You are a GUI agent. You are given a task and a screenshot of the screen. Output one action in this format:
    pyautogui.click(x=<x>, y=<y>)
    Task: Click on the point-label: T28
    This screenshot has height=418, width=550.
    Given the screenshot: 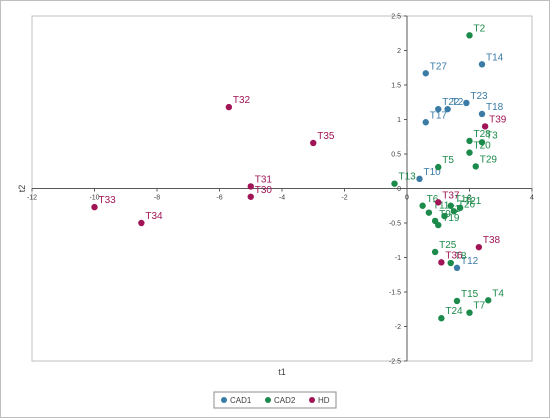 What is the action you would take?
    pyautogui.click(x=483, y=134)
    